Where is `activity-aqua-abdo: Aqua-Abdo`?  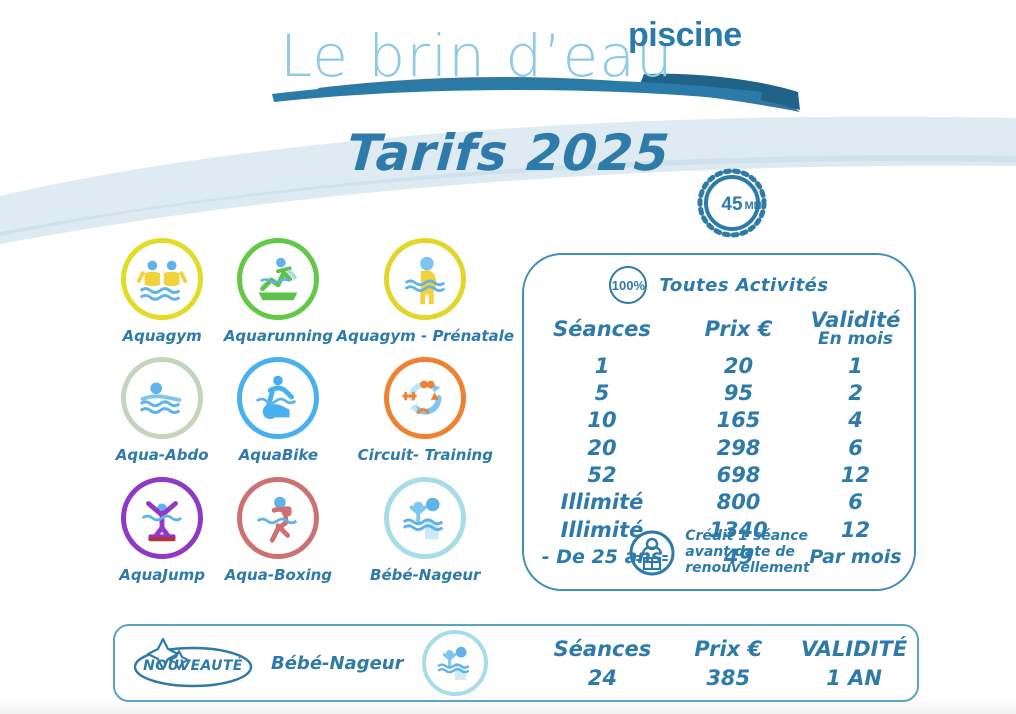 activity-aqua-abdo: Aqua-Abdo is located at coordinates (162, 416).